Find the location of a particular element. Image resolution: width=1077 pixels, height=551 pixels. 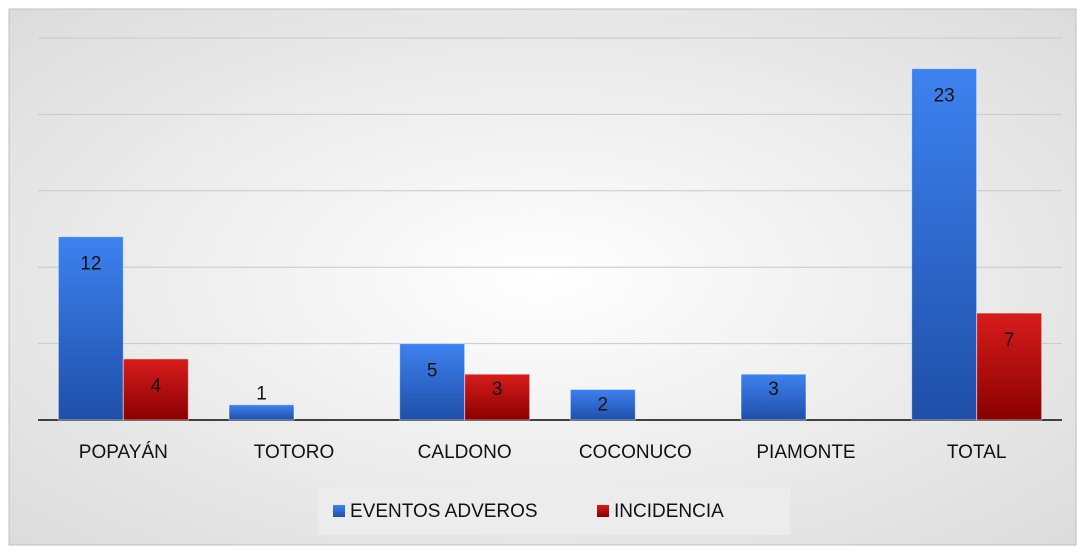

data-label: 1 is located at coordinates (261, 394).